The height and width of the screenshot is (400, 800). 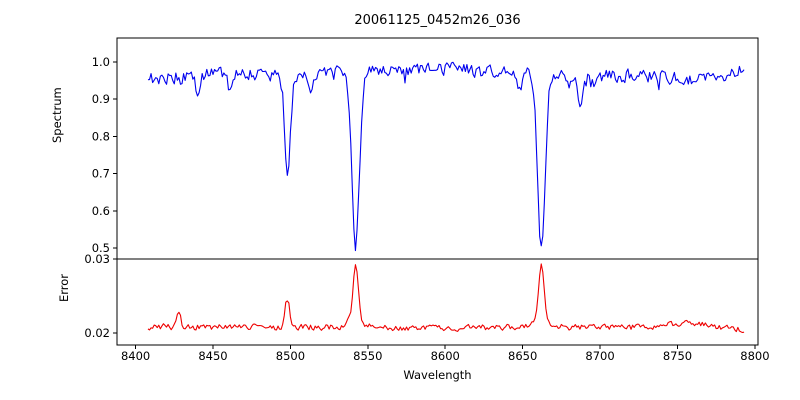 What do you see at coordinates (97, 259) in the screenshot?
I see `y-tick-label: 0.03` at bounding box center [97, 259].